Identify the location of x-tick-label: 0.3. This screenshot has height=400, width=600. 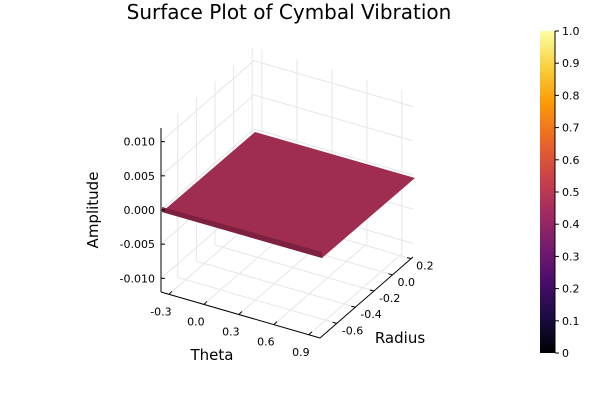
(231, 332).